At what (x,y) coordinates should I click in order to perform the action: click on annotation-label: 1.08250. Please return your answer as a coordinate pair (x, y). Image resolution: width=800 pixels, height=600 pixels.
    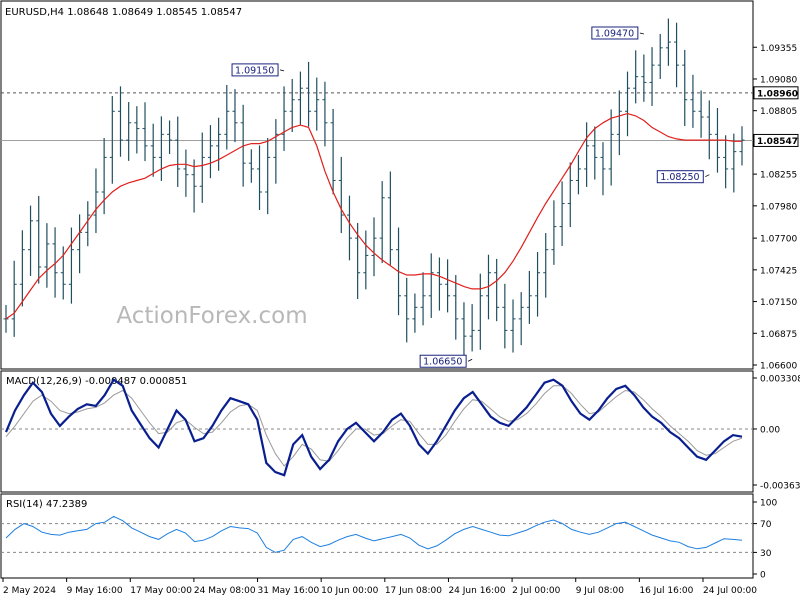
    Looking at the image, I should click on (683, 177).